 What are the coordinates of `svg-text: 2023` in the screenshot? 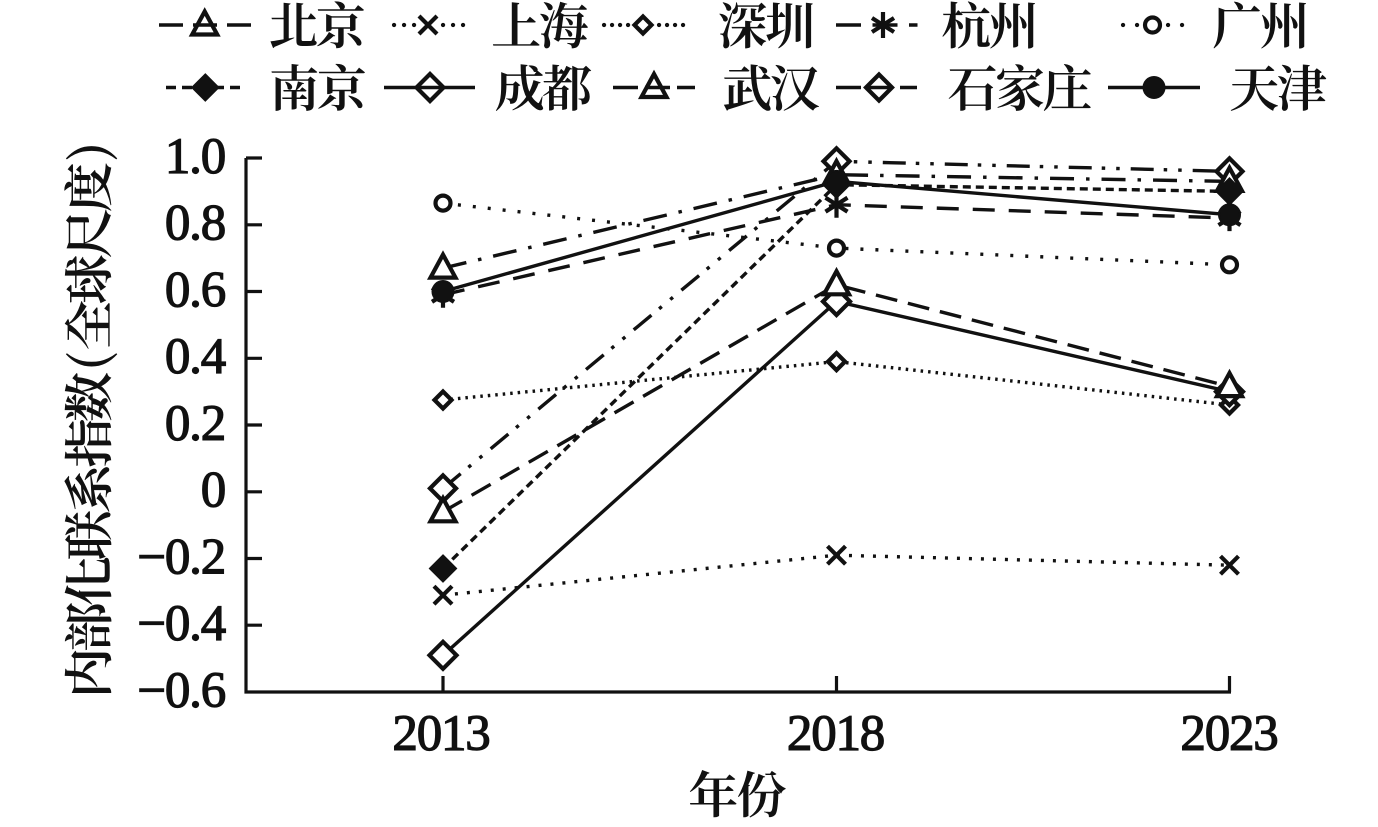 It's located at (1228, 734).